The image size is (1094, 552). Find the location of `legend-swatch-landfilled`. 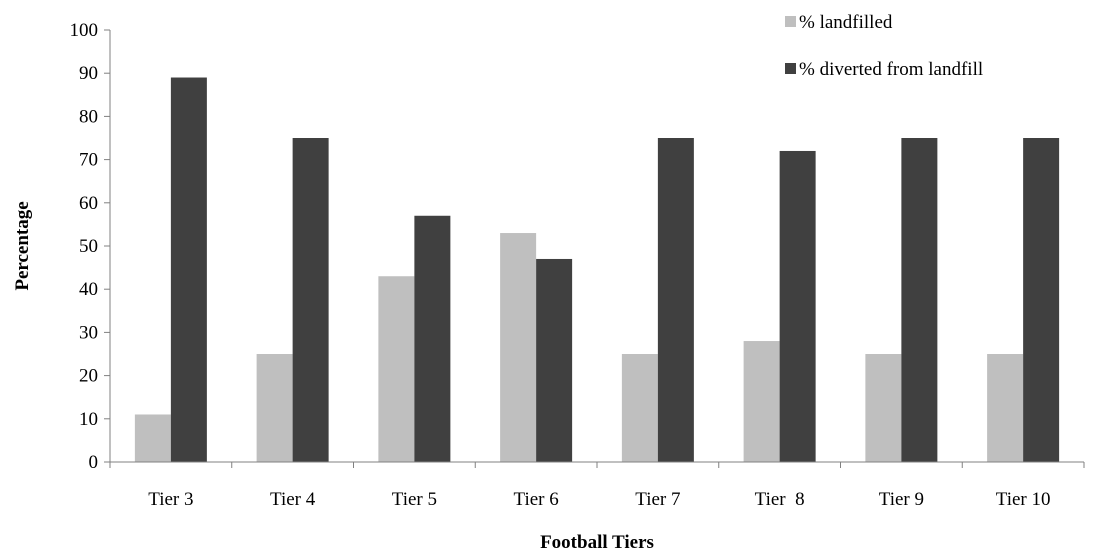

legend-swatch-landfilled is located at coordinates (790, 21).